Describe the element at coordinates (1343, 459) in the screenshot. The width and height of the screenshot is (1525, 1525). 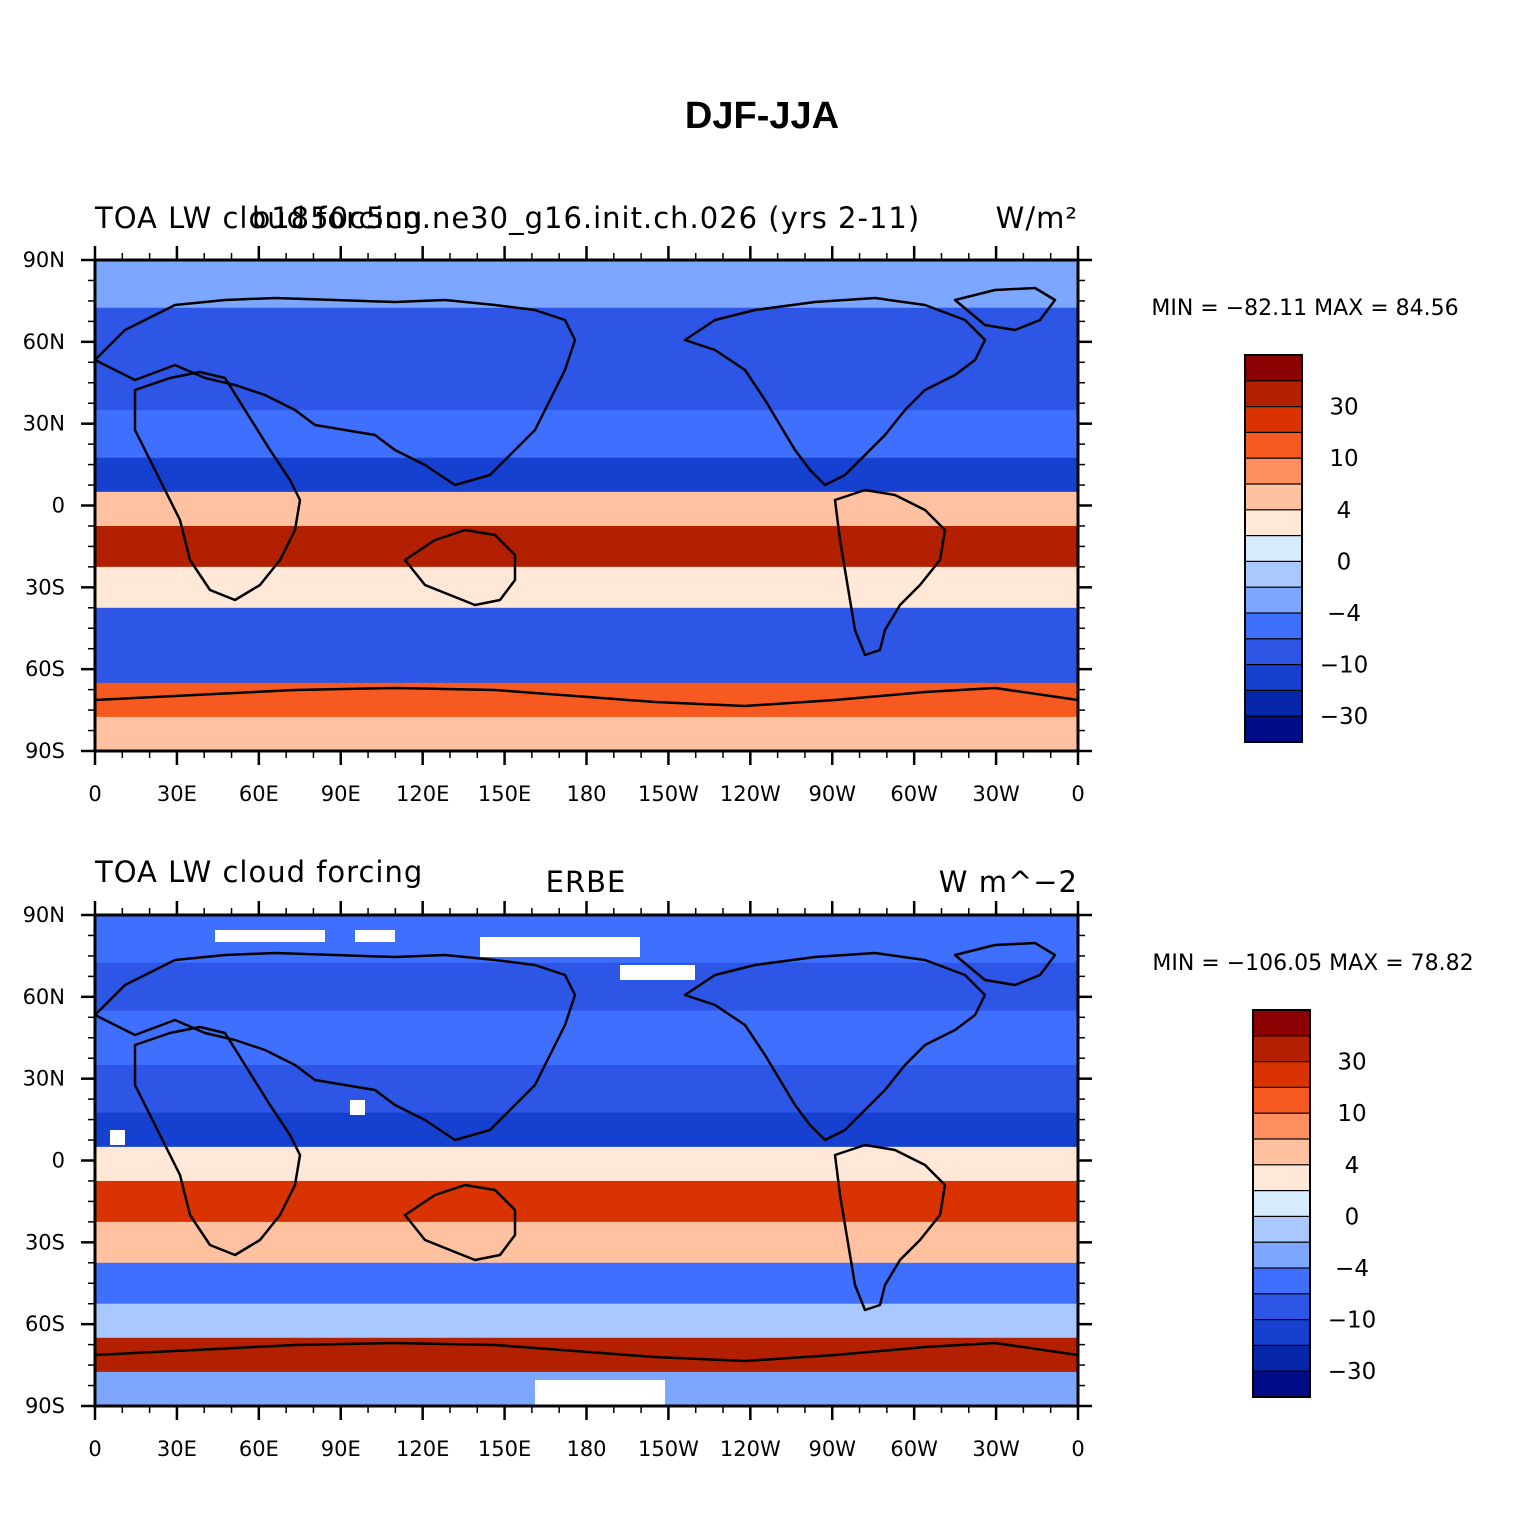
I see `colorbar-label: 10` at that location.